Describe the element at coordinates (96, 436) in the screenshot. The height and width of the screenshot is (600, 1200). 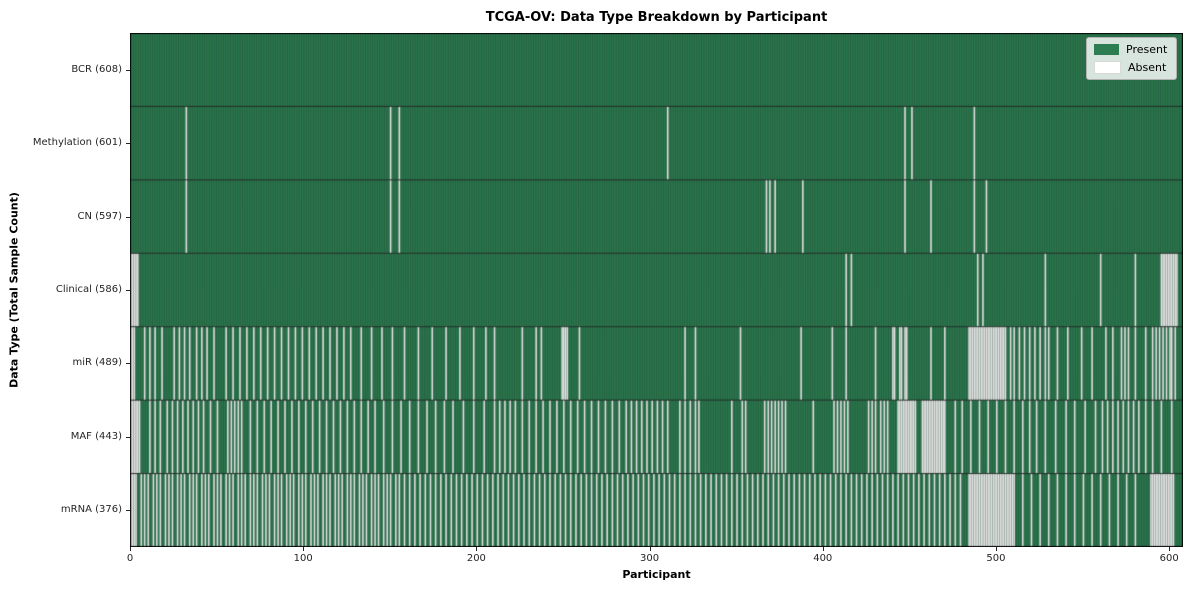
I see `y-tick-label-MAF: MAF (443)` at that location.